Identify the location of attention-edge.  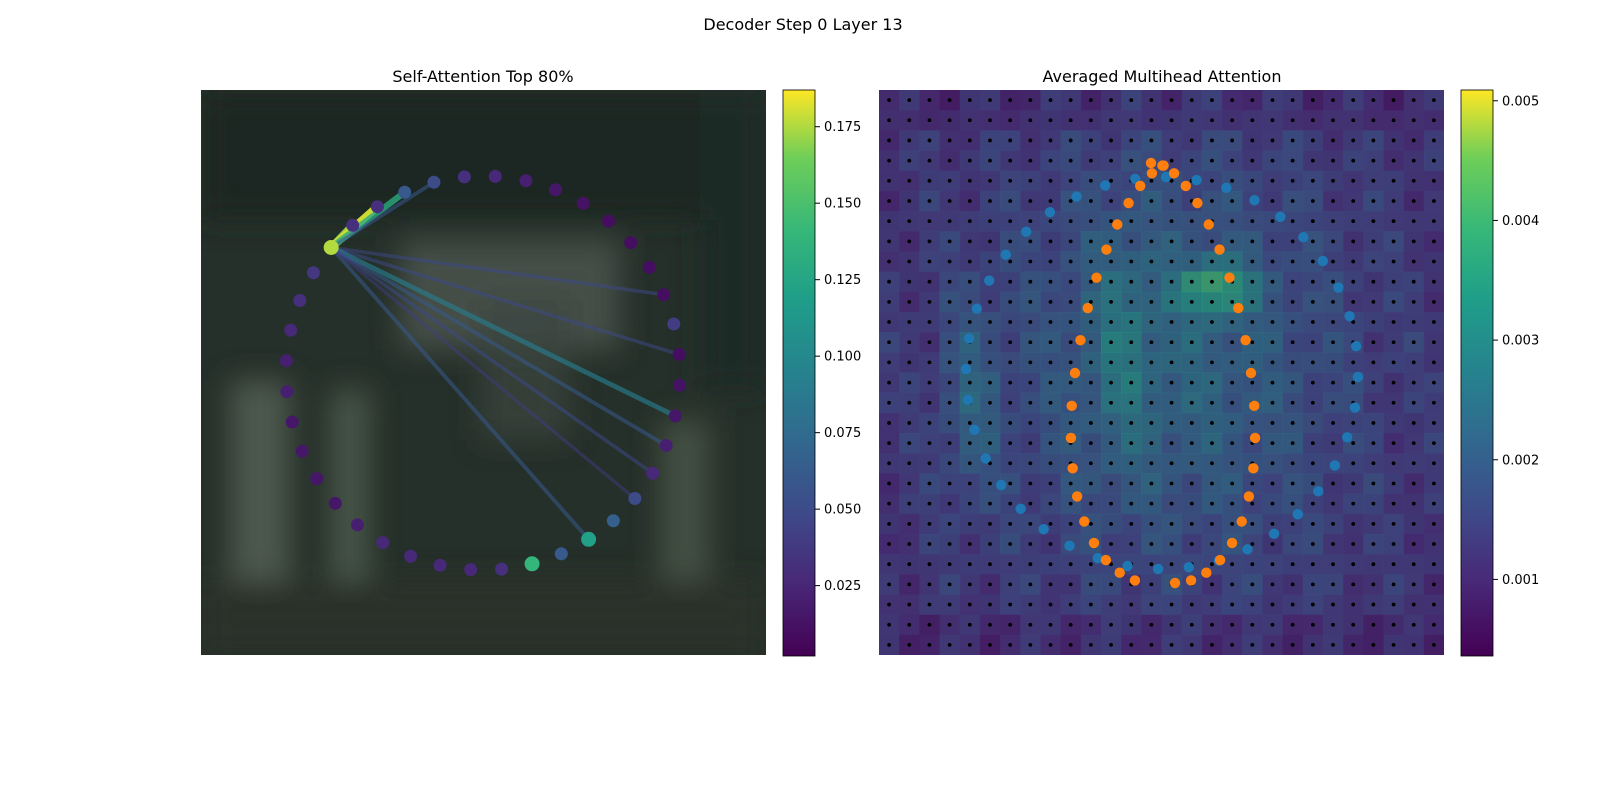
(497, 271).